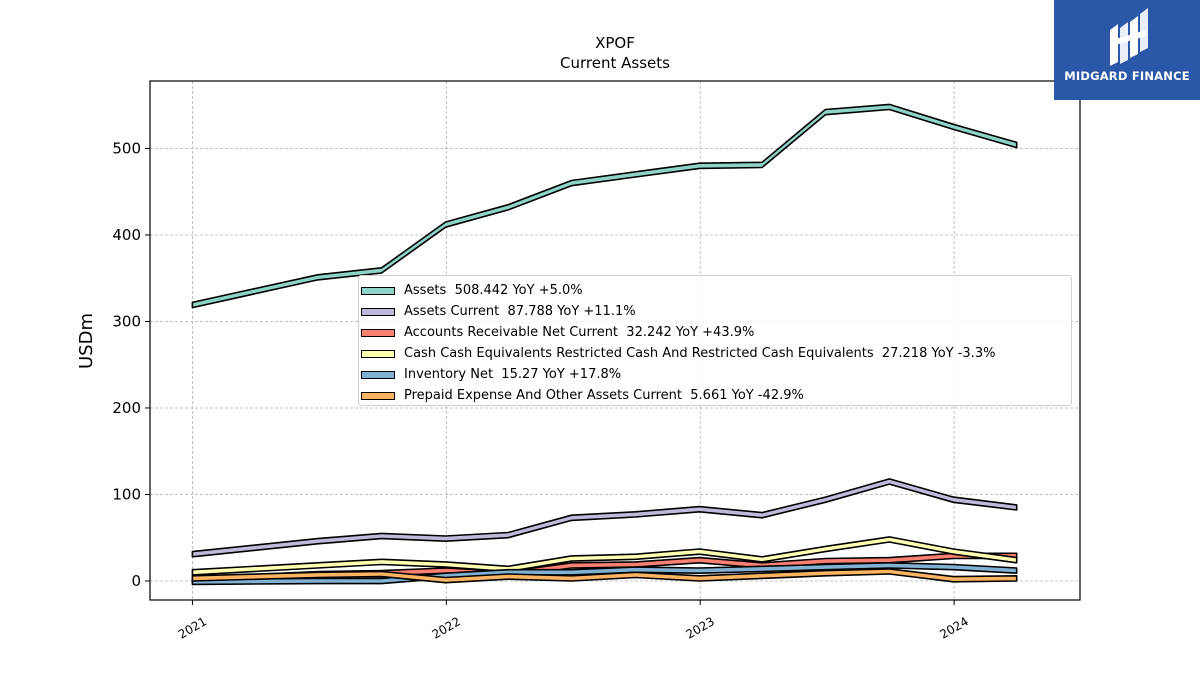 This screenshot has width=1200, height=675. I want to click on y-tick-label: 200, so click(126, 408).